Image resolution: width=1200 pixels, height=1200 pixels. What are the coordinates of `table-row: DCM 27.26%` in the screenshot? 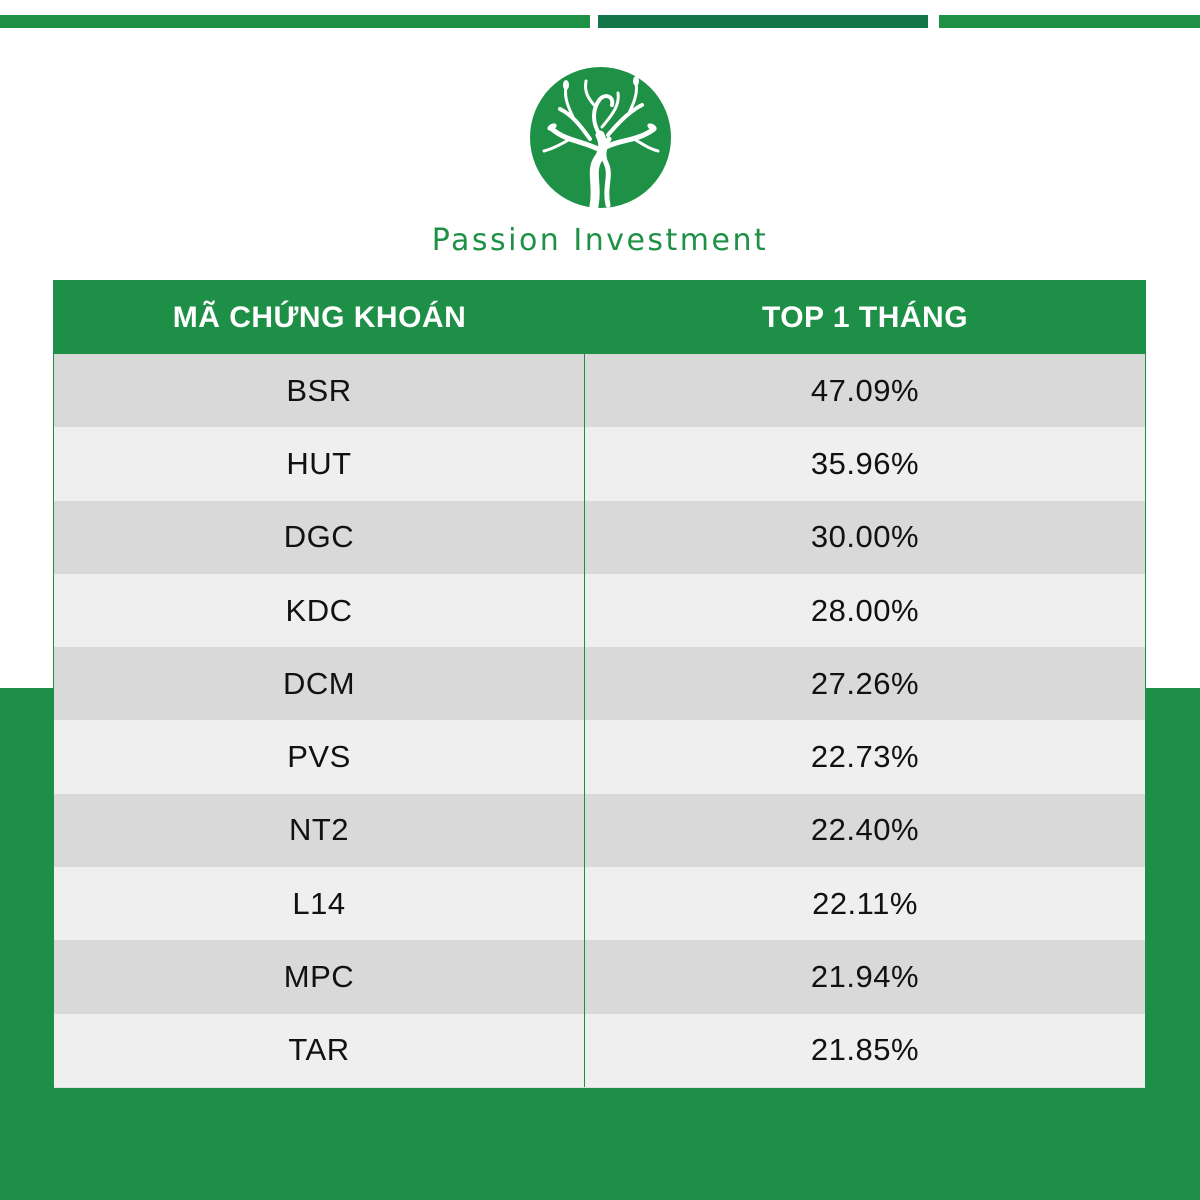 It's located at (599, 684).